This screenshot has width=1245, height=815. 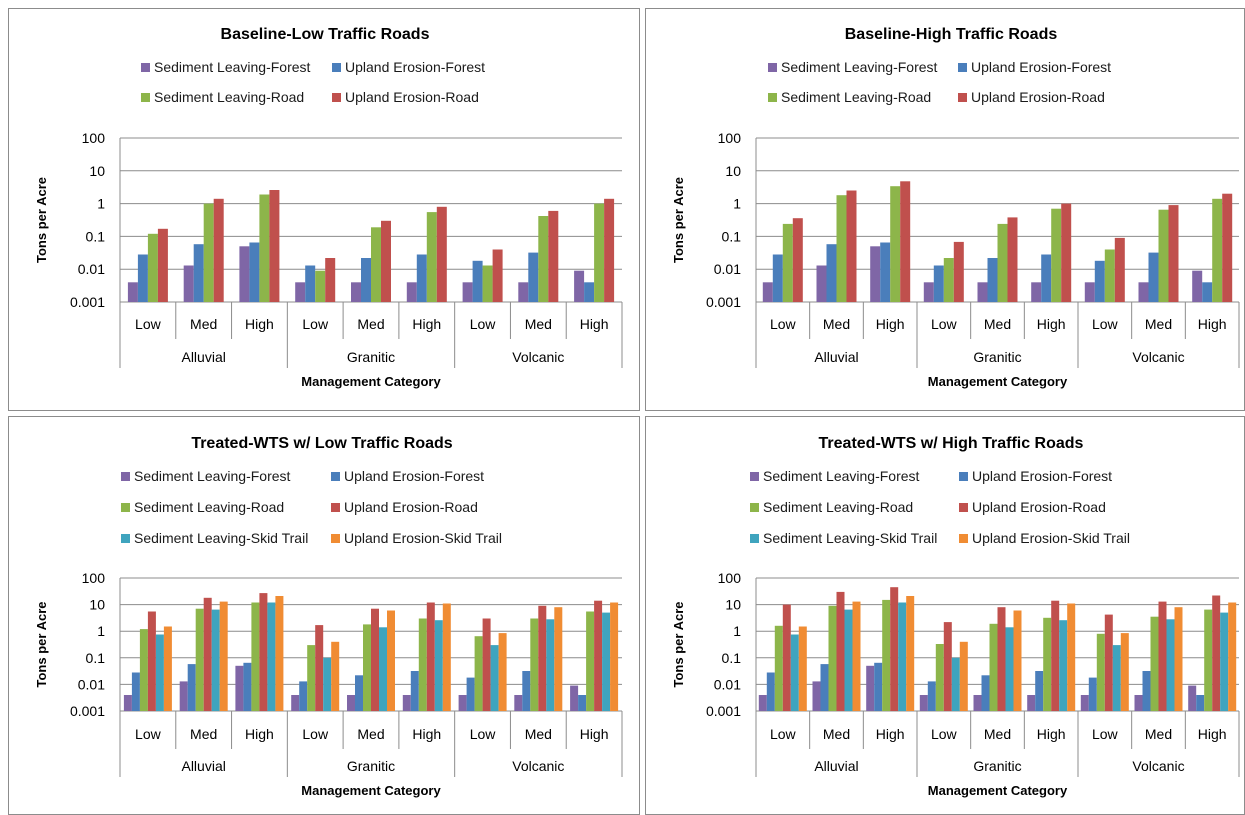 I want to click on chart-title: Baseline-Low Traffic Roads, so click(x=325, y=34).